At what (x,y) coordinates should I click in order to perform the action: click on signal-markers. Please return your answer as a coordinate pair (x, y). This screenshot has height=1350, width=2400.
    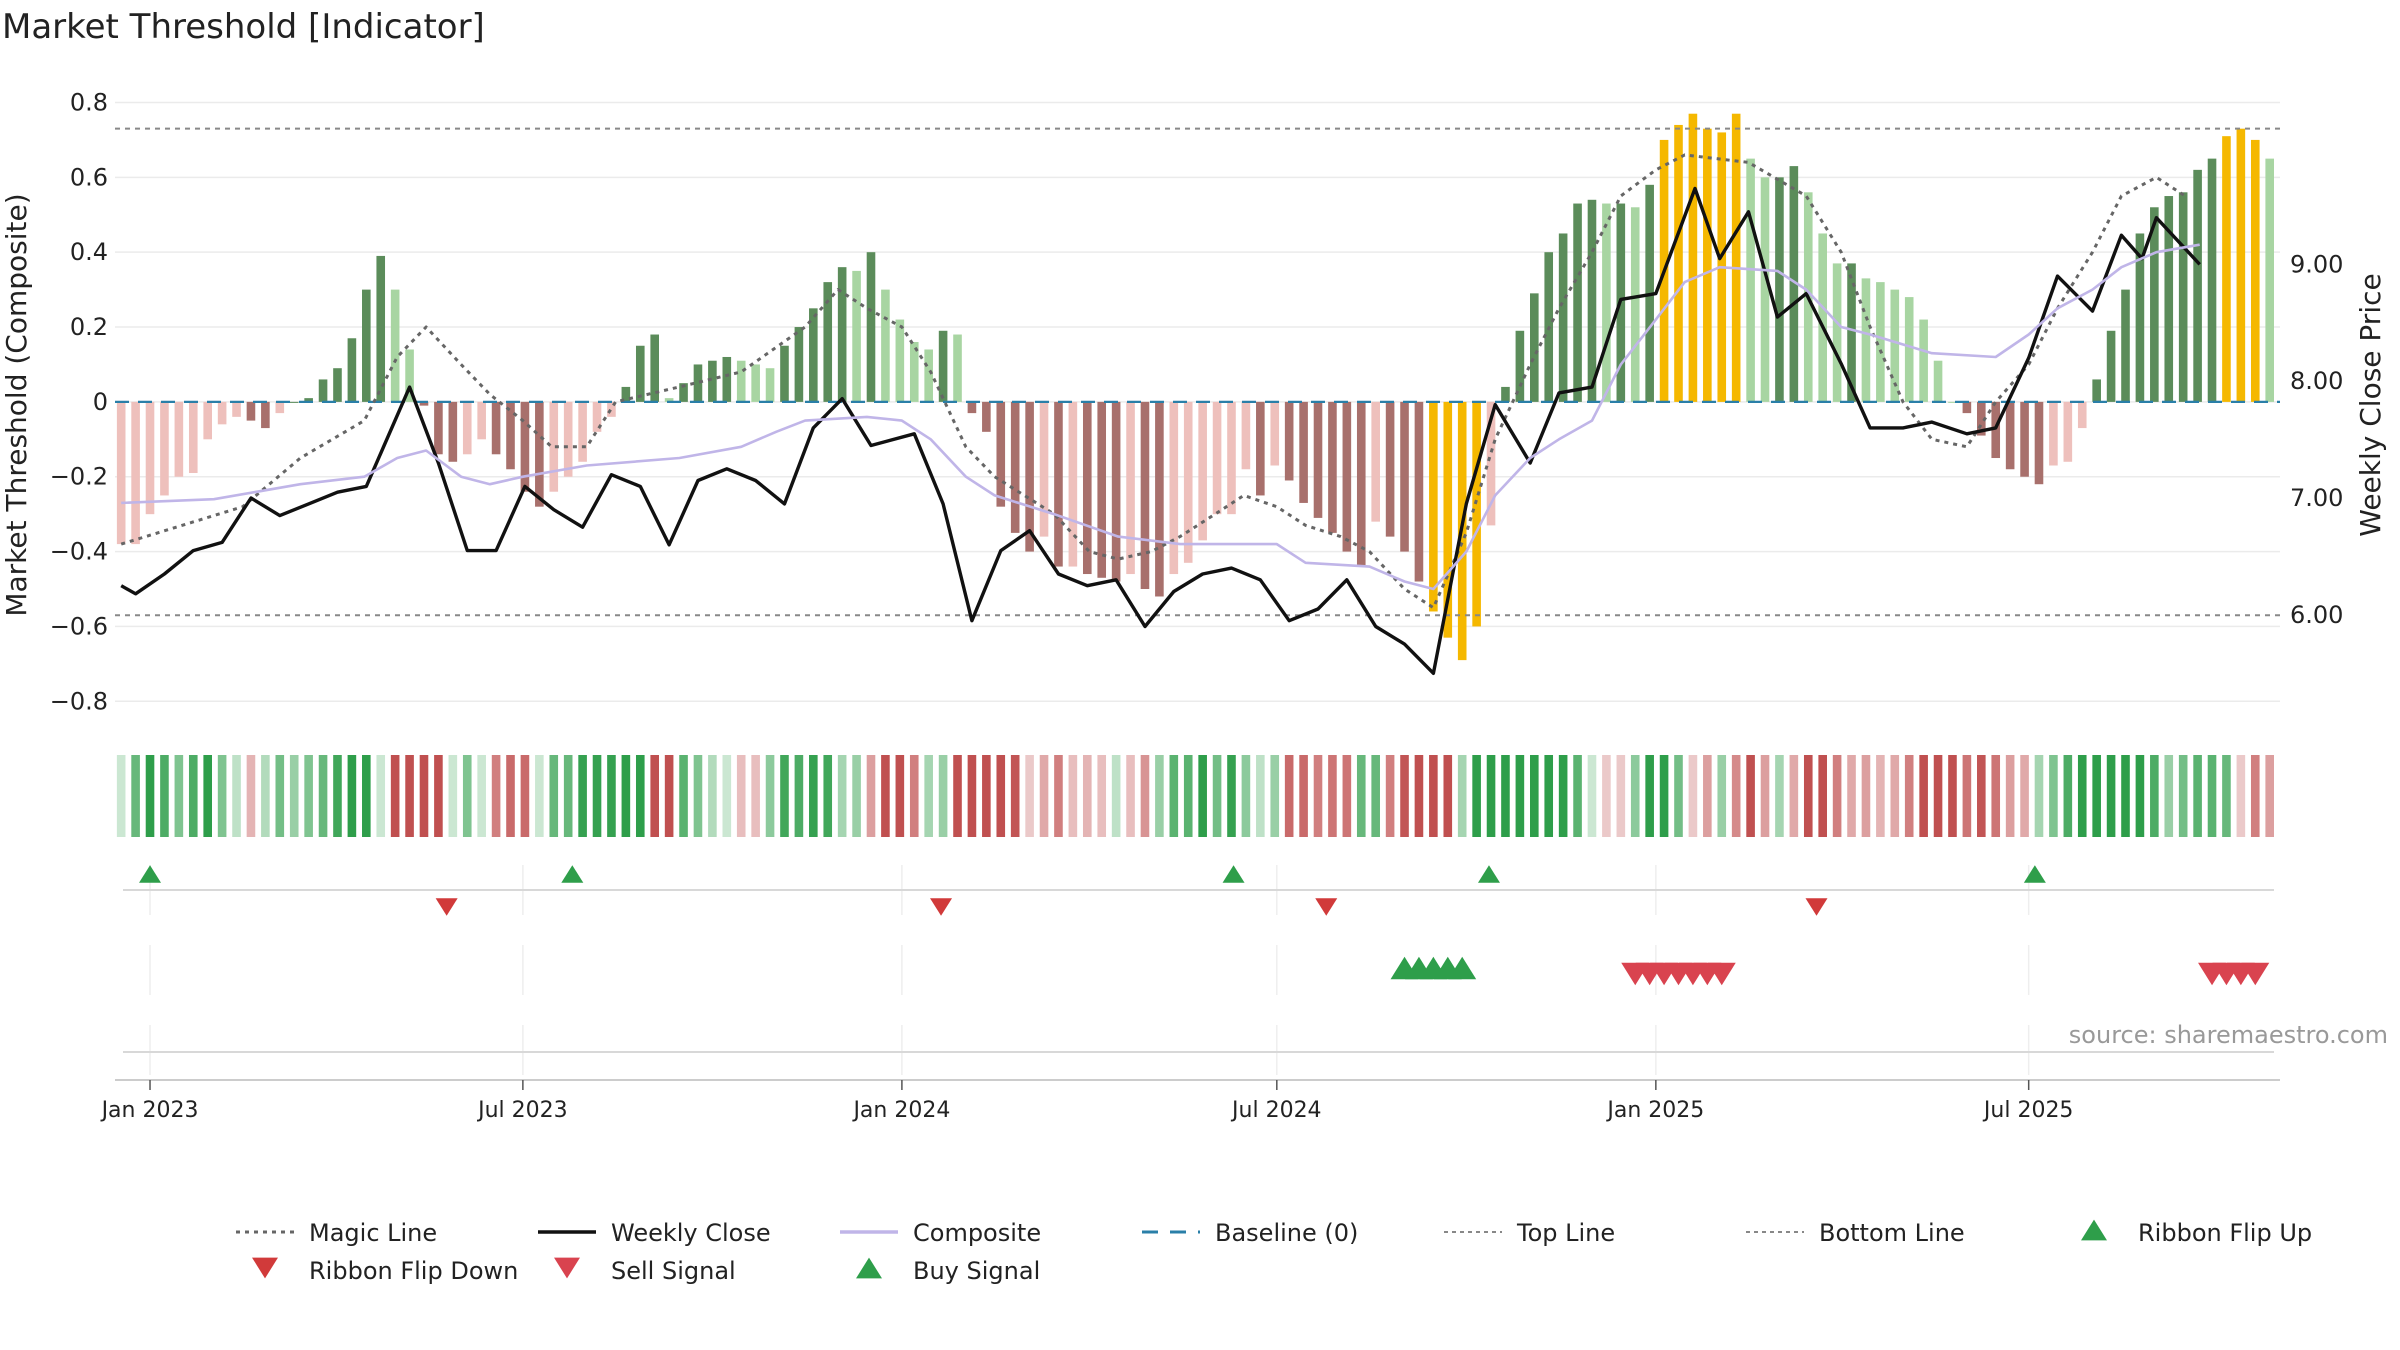
    Looking at the image, I should click on (1198, 970).